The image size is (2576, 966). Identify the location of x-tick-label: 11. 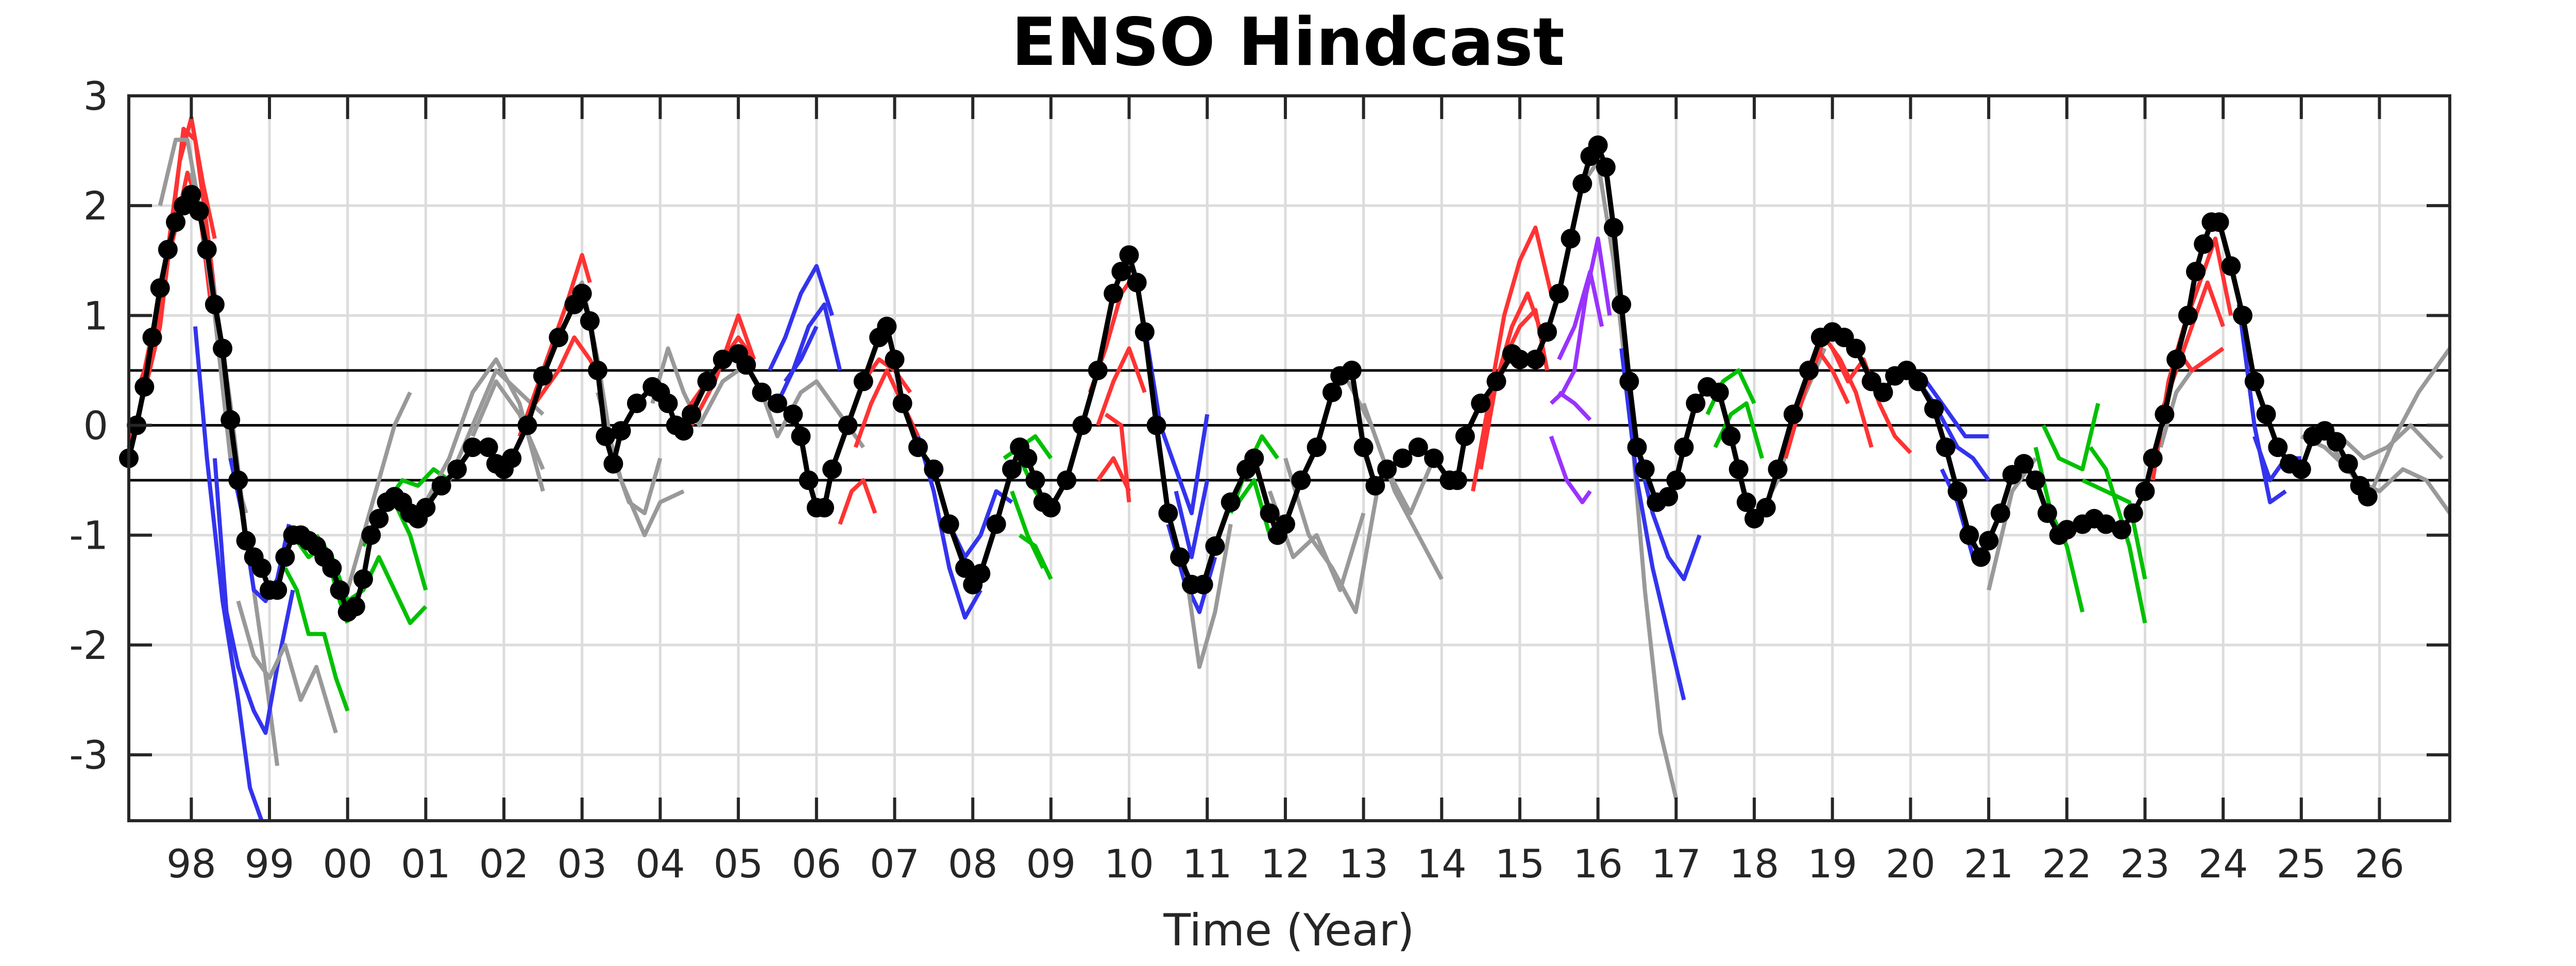
(1207, 864).